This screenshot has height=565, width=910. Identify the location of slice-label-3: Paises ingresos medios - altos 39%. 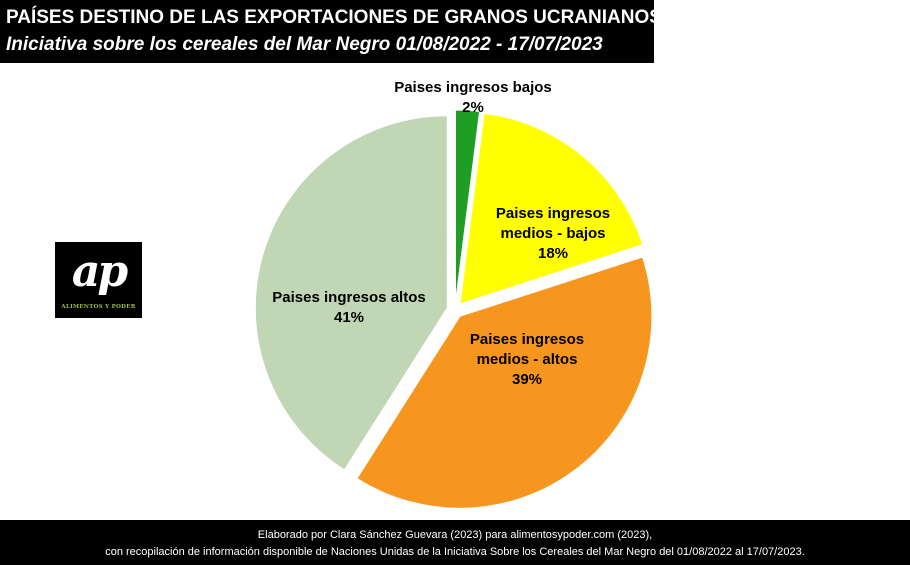
(527, 359).